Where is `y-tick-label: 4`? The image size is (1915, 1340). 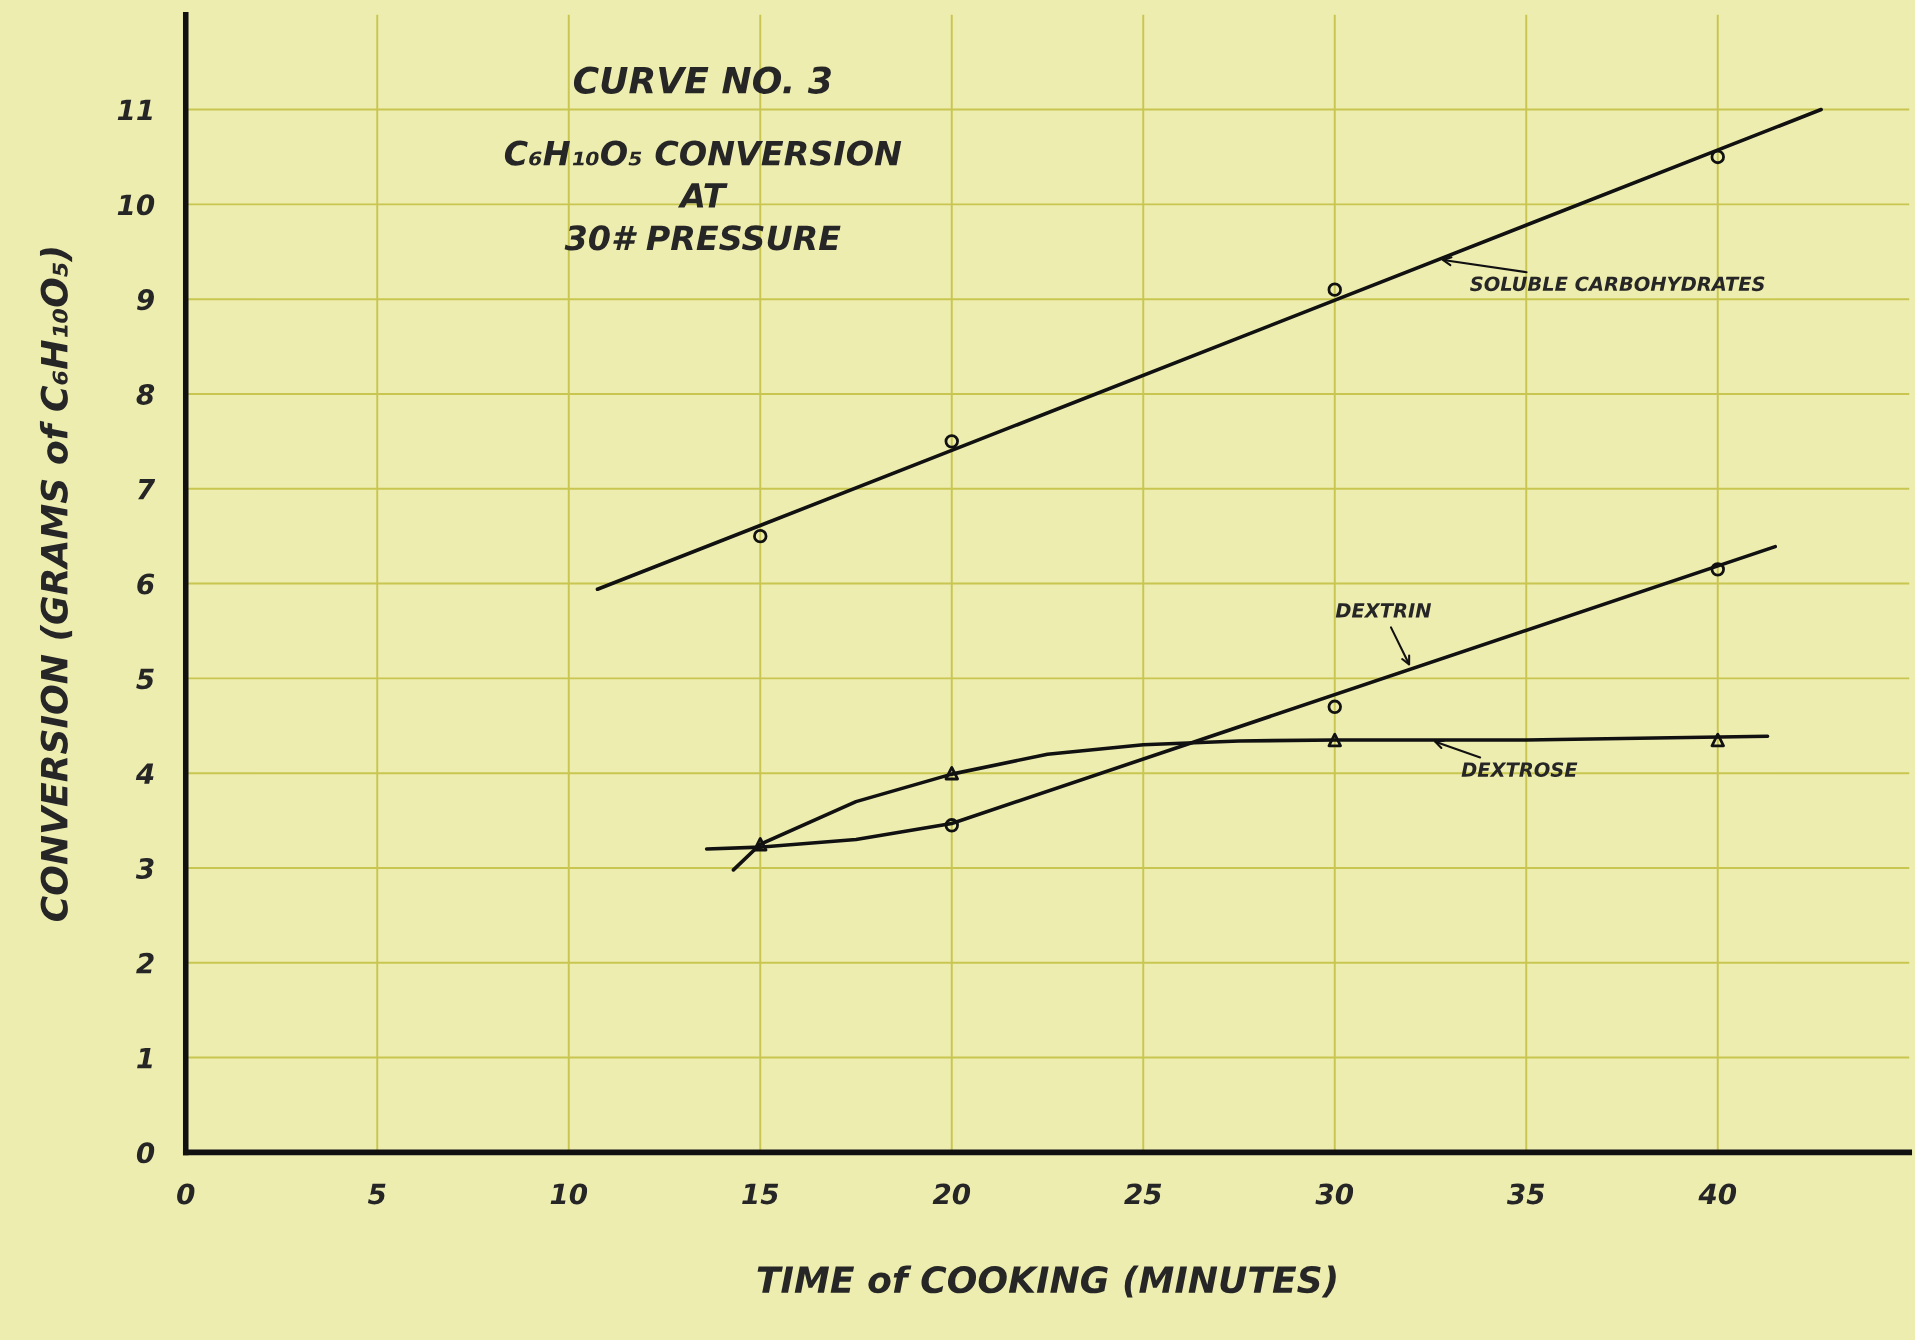 y-tick-label: 4 is located at coordinates (144, 773).